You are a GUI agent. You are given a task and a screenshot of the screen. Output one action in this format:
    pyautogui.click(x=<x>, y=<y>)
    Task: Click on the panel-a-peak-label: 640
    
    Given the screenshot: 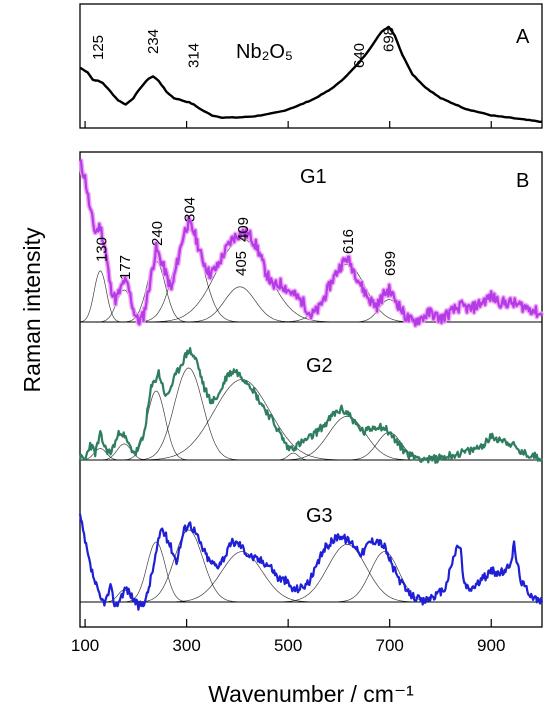 What is the action you would take?
    pyautogui.click(x=359, y=55)
    